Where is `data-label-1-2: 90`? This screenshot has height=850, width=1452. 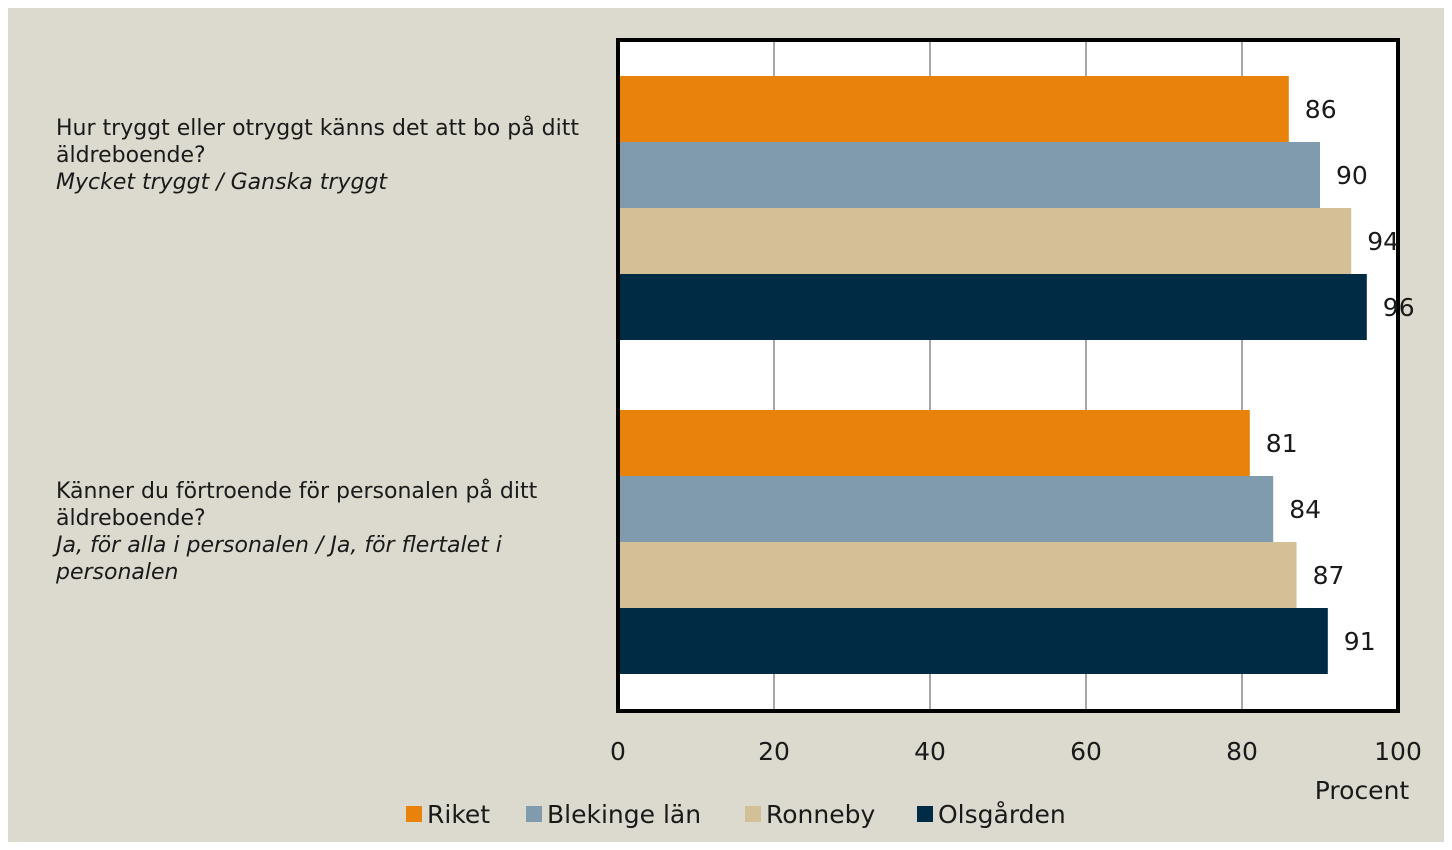
data-label-1-2: 90 is located at coordinates (1352, 175).